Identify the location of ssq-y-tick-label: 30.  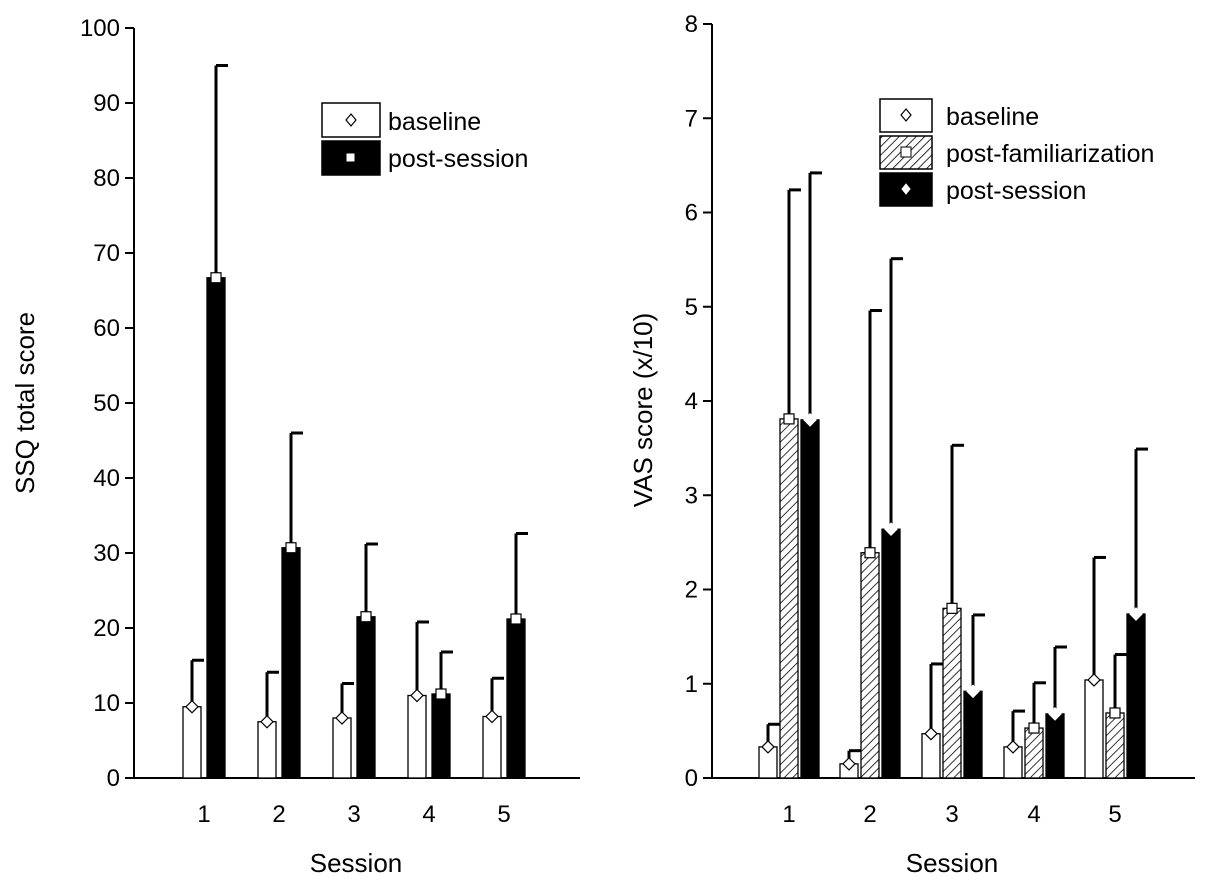
(106, 553).